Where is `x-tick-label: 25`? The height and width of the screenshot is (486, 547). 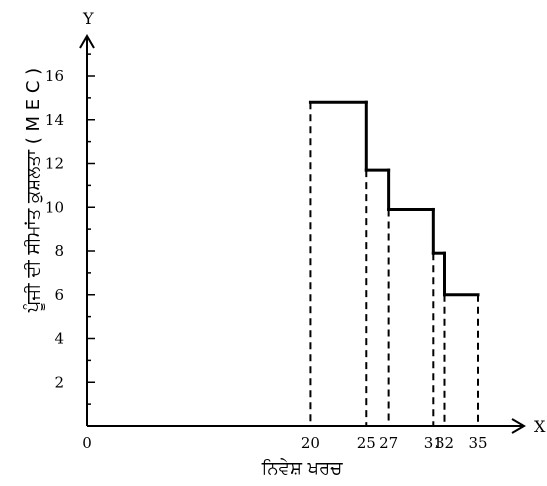
x-tick-label: 25 is located at coordinates (366, 443).